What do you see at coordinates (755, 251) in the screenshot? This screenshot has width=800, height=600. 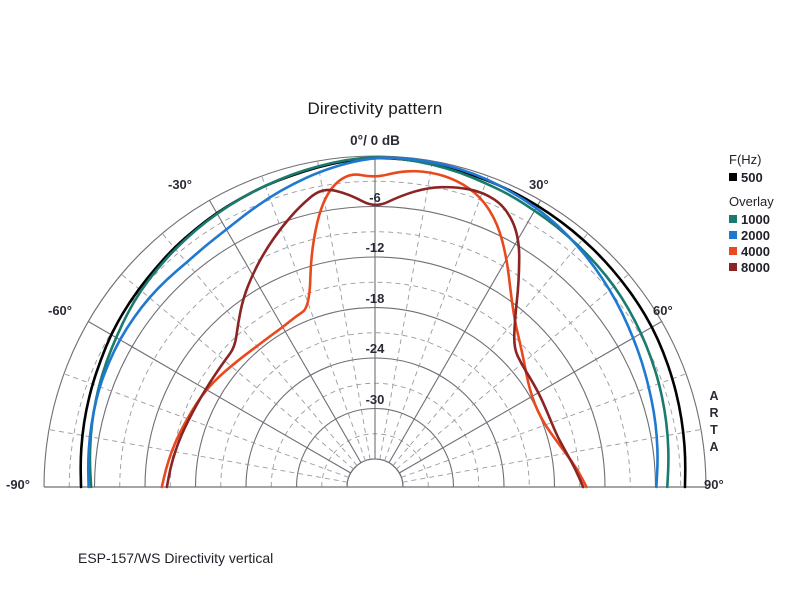 I see `legend-label: 4000` at bounding box center [755, 251].